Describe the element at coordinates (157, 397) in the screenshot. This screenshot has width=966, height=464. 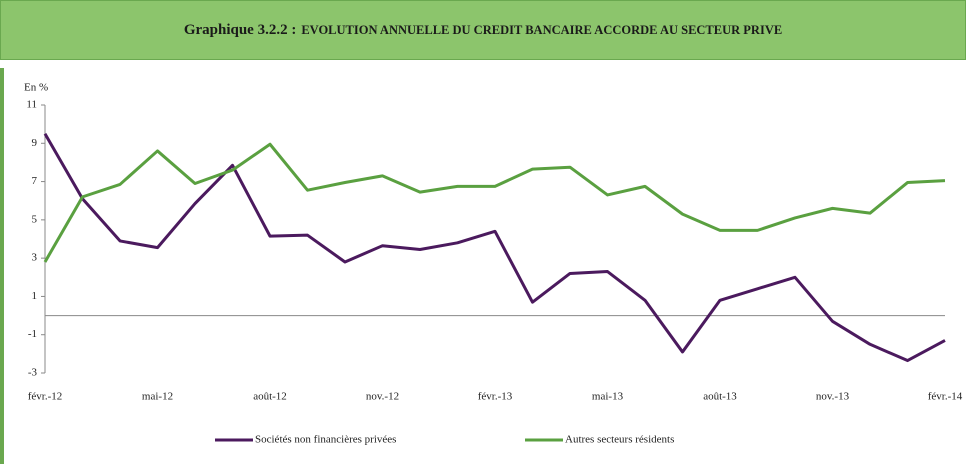
I see `x-tick-label: mai-12` at that location.